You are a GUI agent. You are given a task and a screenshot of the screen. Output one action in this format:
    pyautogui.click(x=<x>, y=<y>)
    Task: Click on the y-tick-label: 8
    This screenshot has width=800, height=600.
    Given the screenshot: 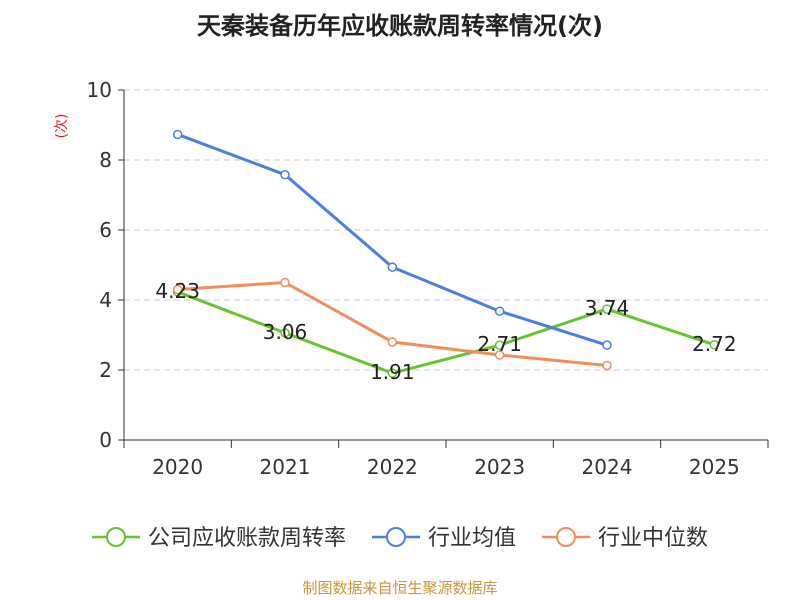 What is the action you would take?
    pyautogui.click(x=105, y=160)
    